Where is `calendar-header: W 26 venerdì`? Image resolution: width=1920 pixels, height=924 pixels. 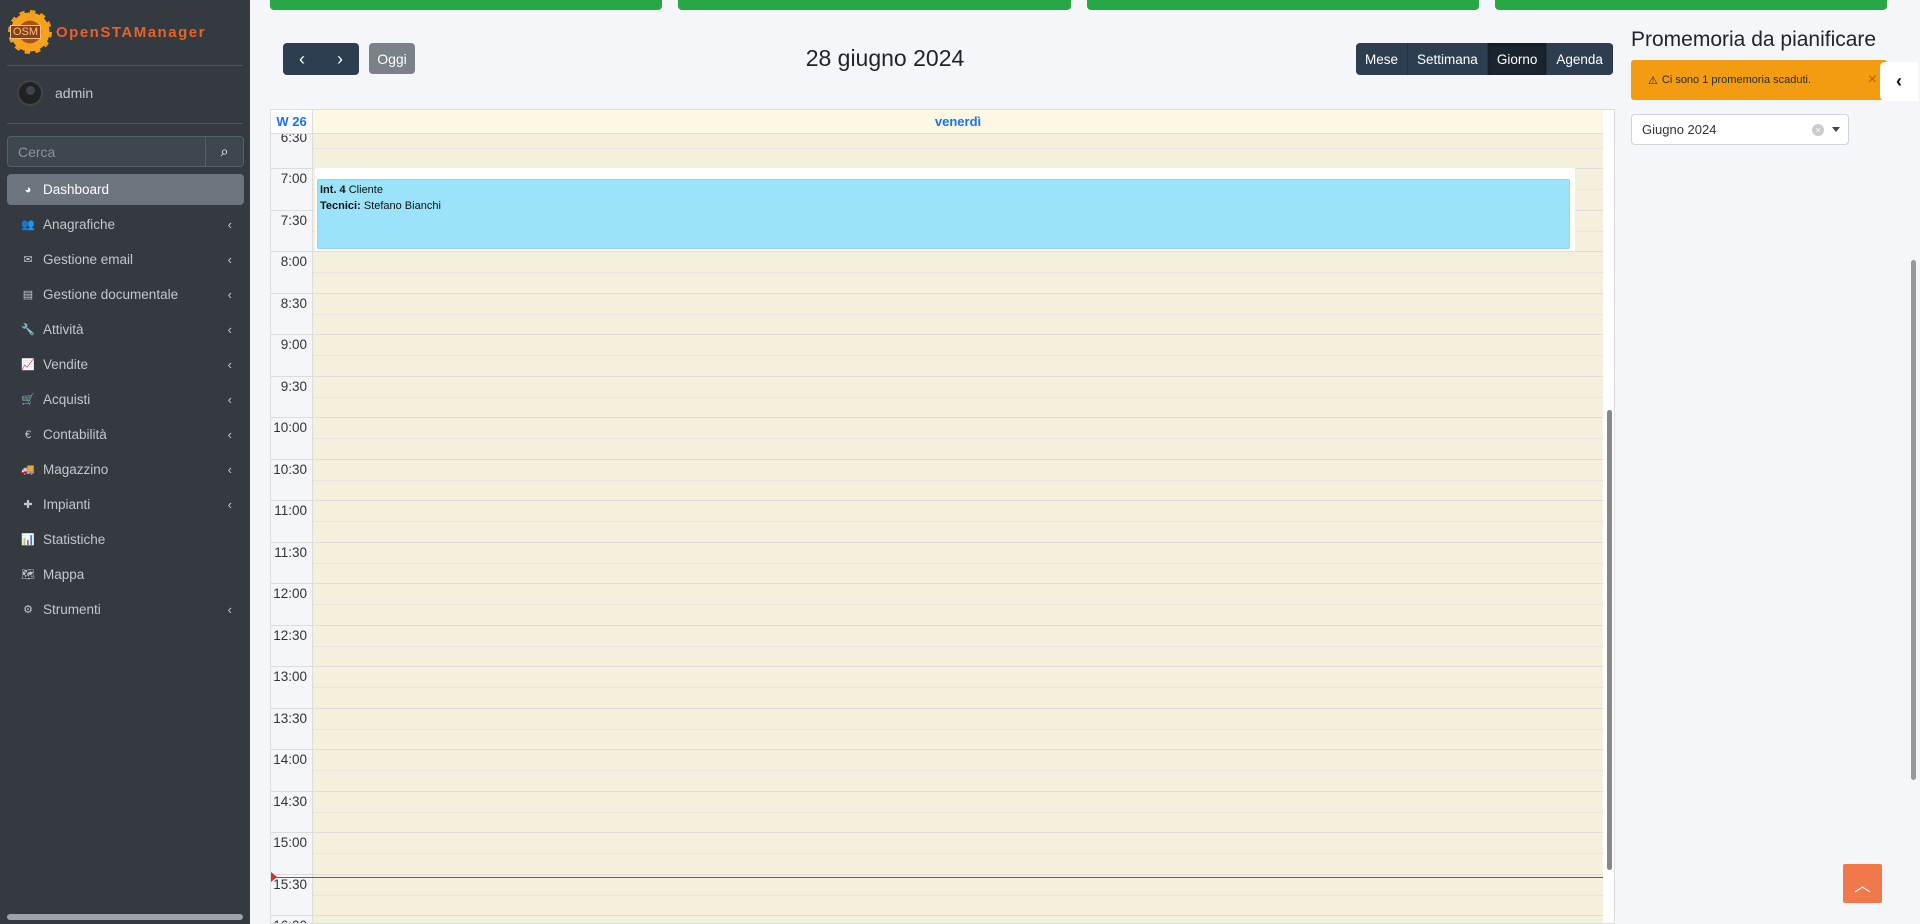
calendar-header: W 26 venerdì is located at coordinates (937, 122).